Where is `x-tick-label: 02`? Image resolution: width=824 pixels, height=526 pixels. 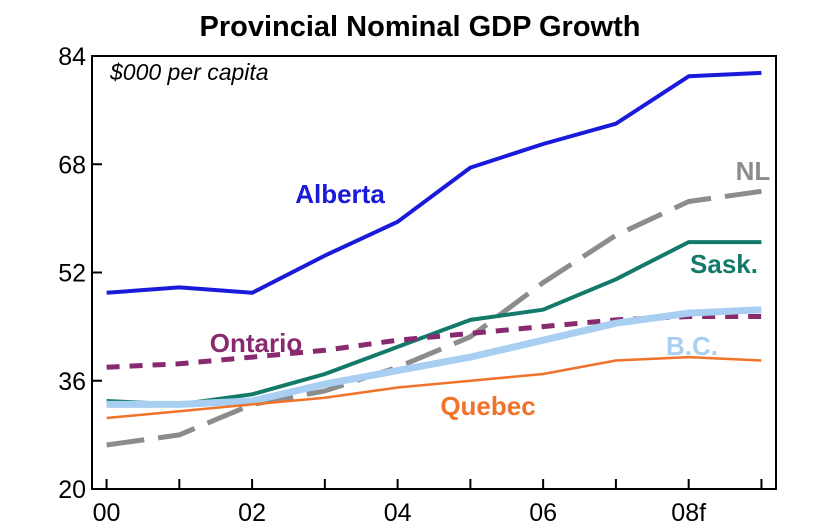 x-tick-label: 02 is located at coordinates (252, 512).